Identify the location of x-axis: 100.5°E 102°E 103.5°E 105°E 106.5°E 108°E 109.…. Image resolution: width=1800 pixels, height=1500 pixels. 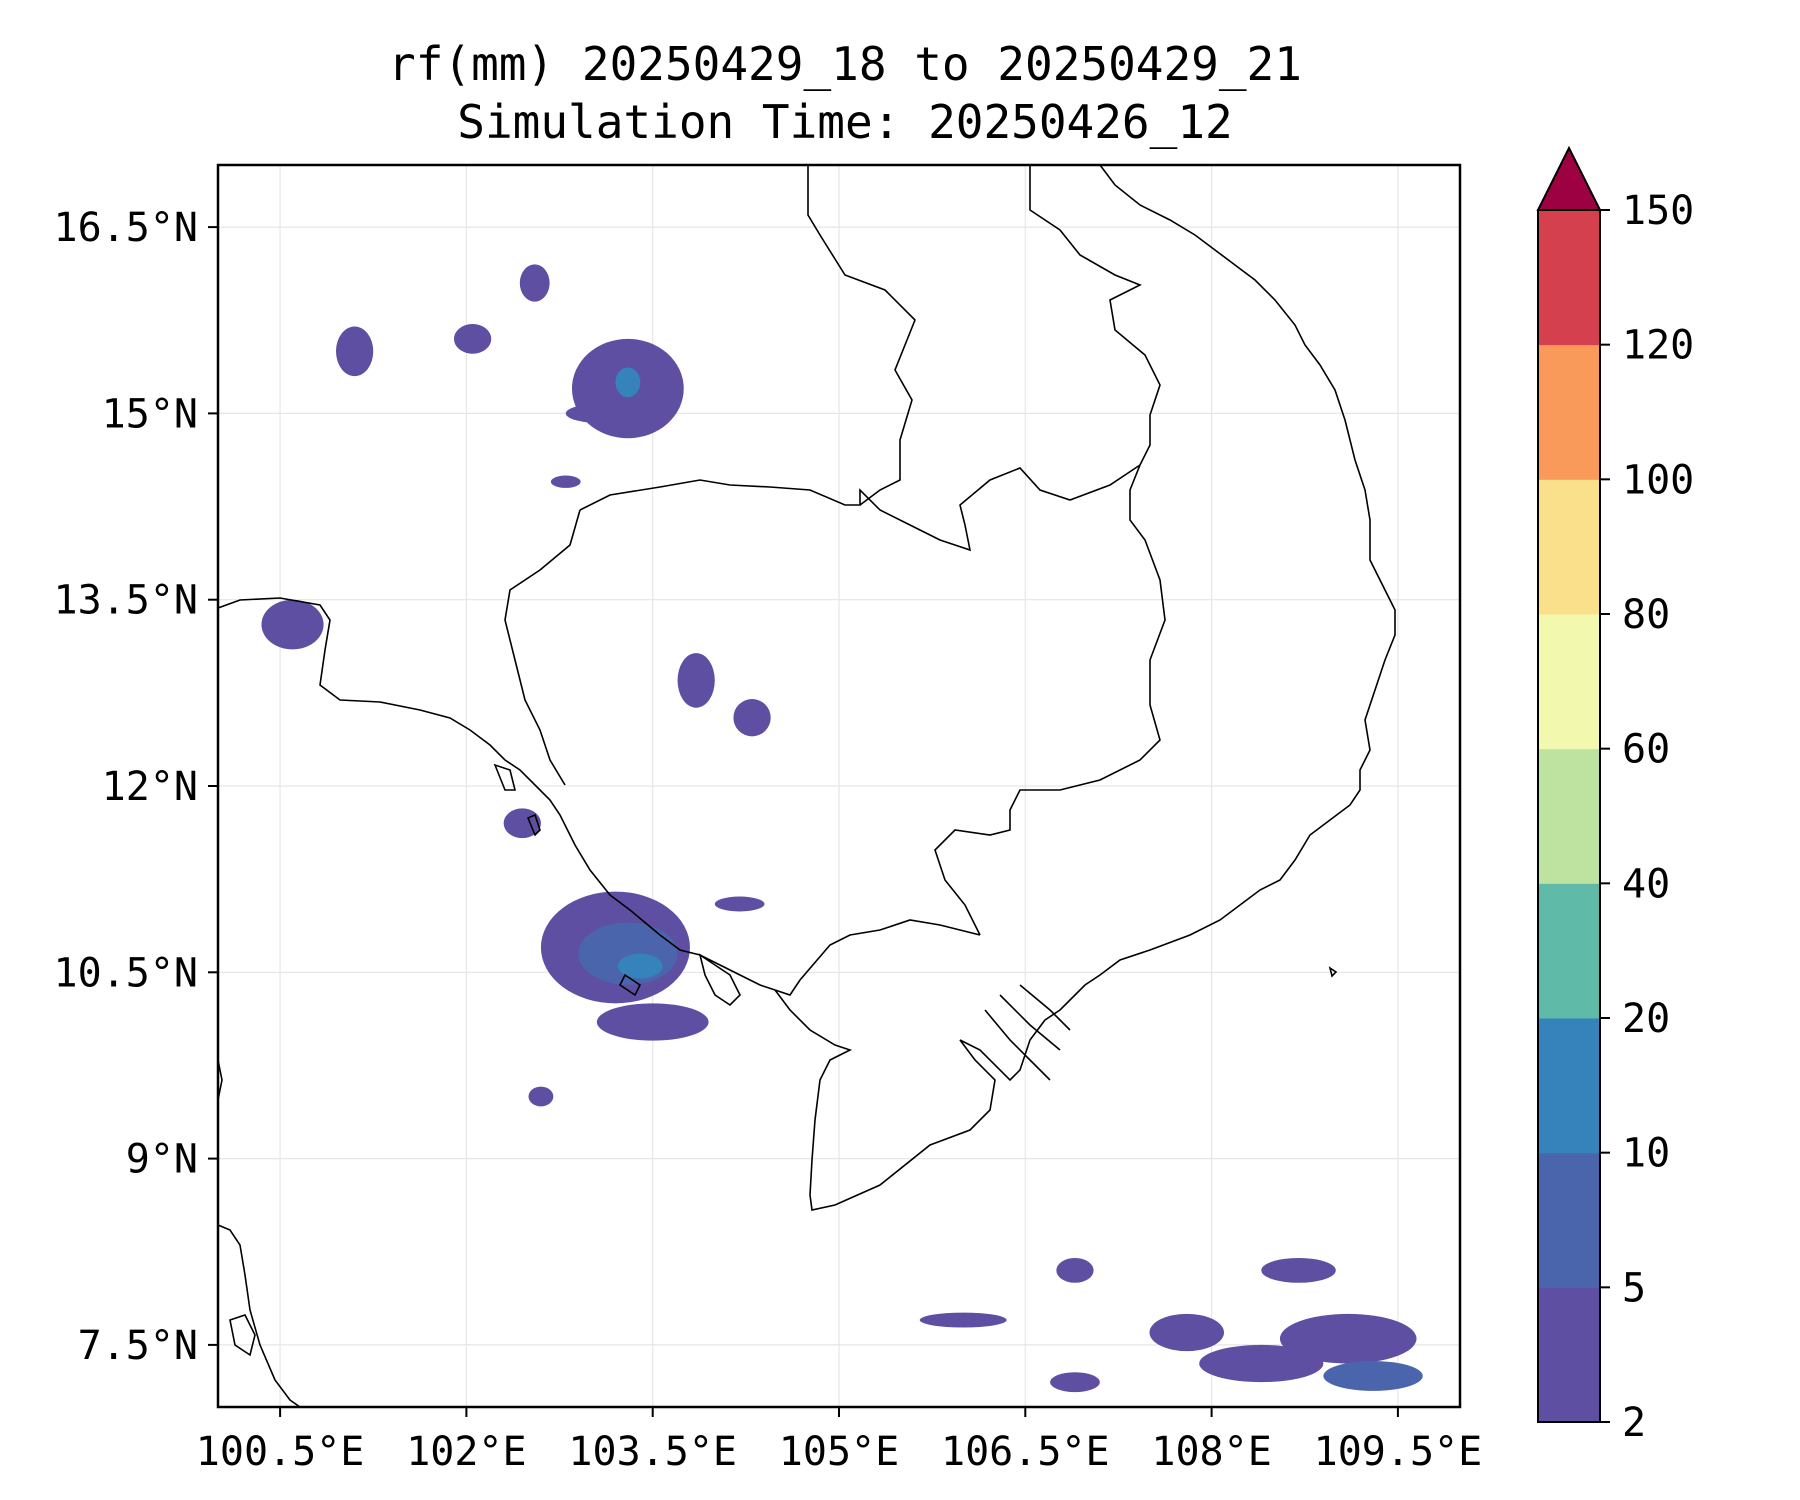
(839, 1441).